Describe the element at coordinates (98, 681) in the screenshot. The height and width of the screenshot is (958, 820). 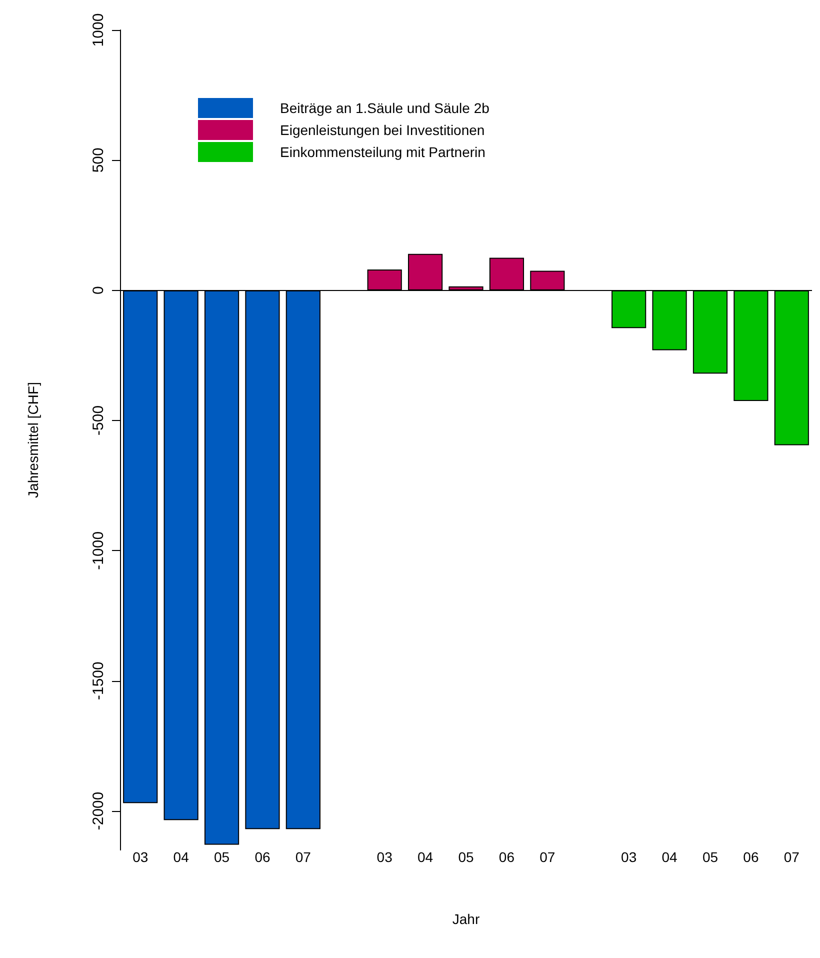
I see `y-tick-label: -1500` at that location.